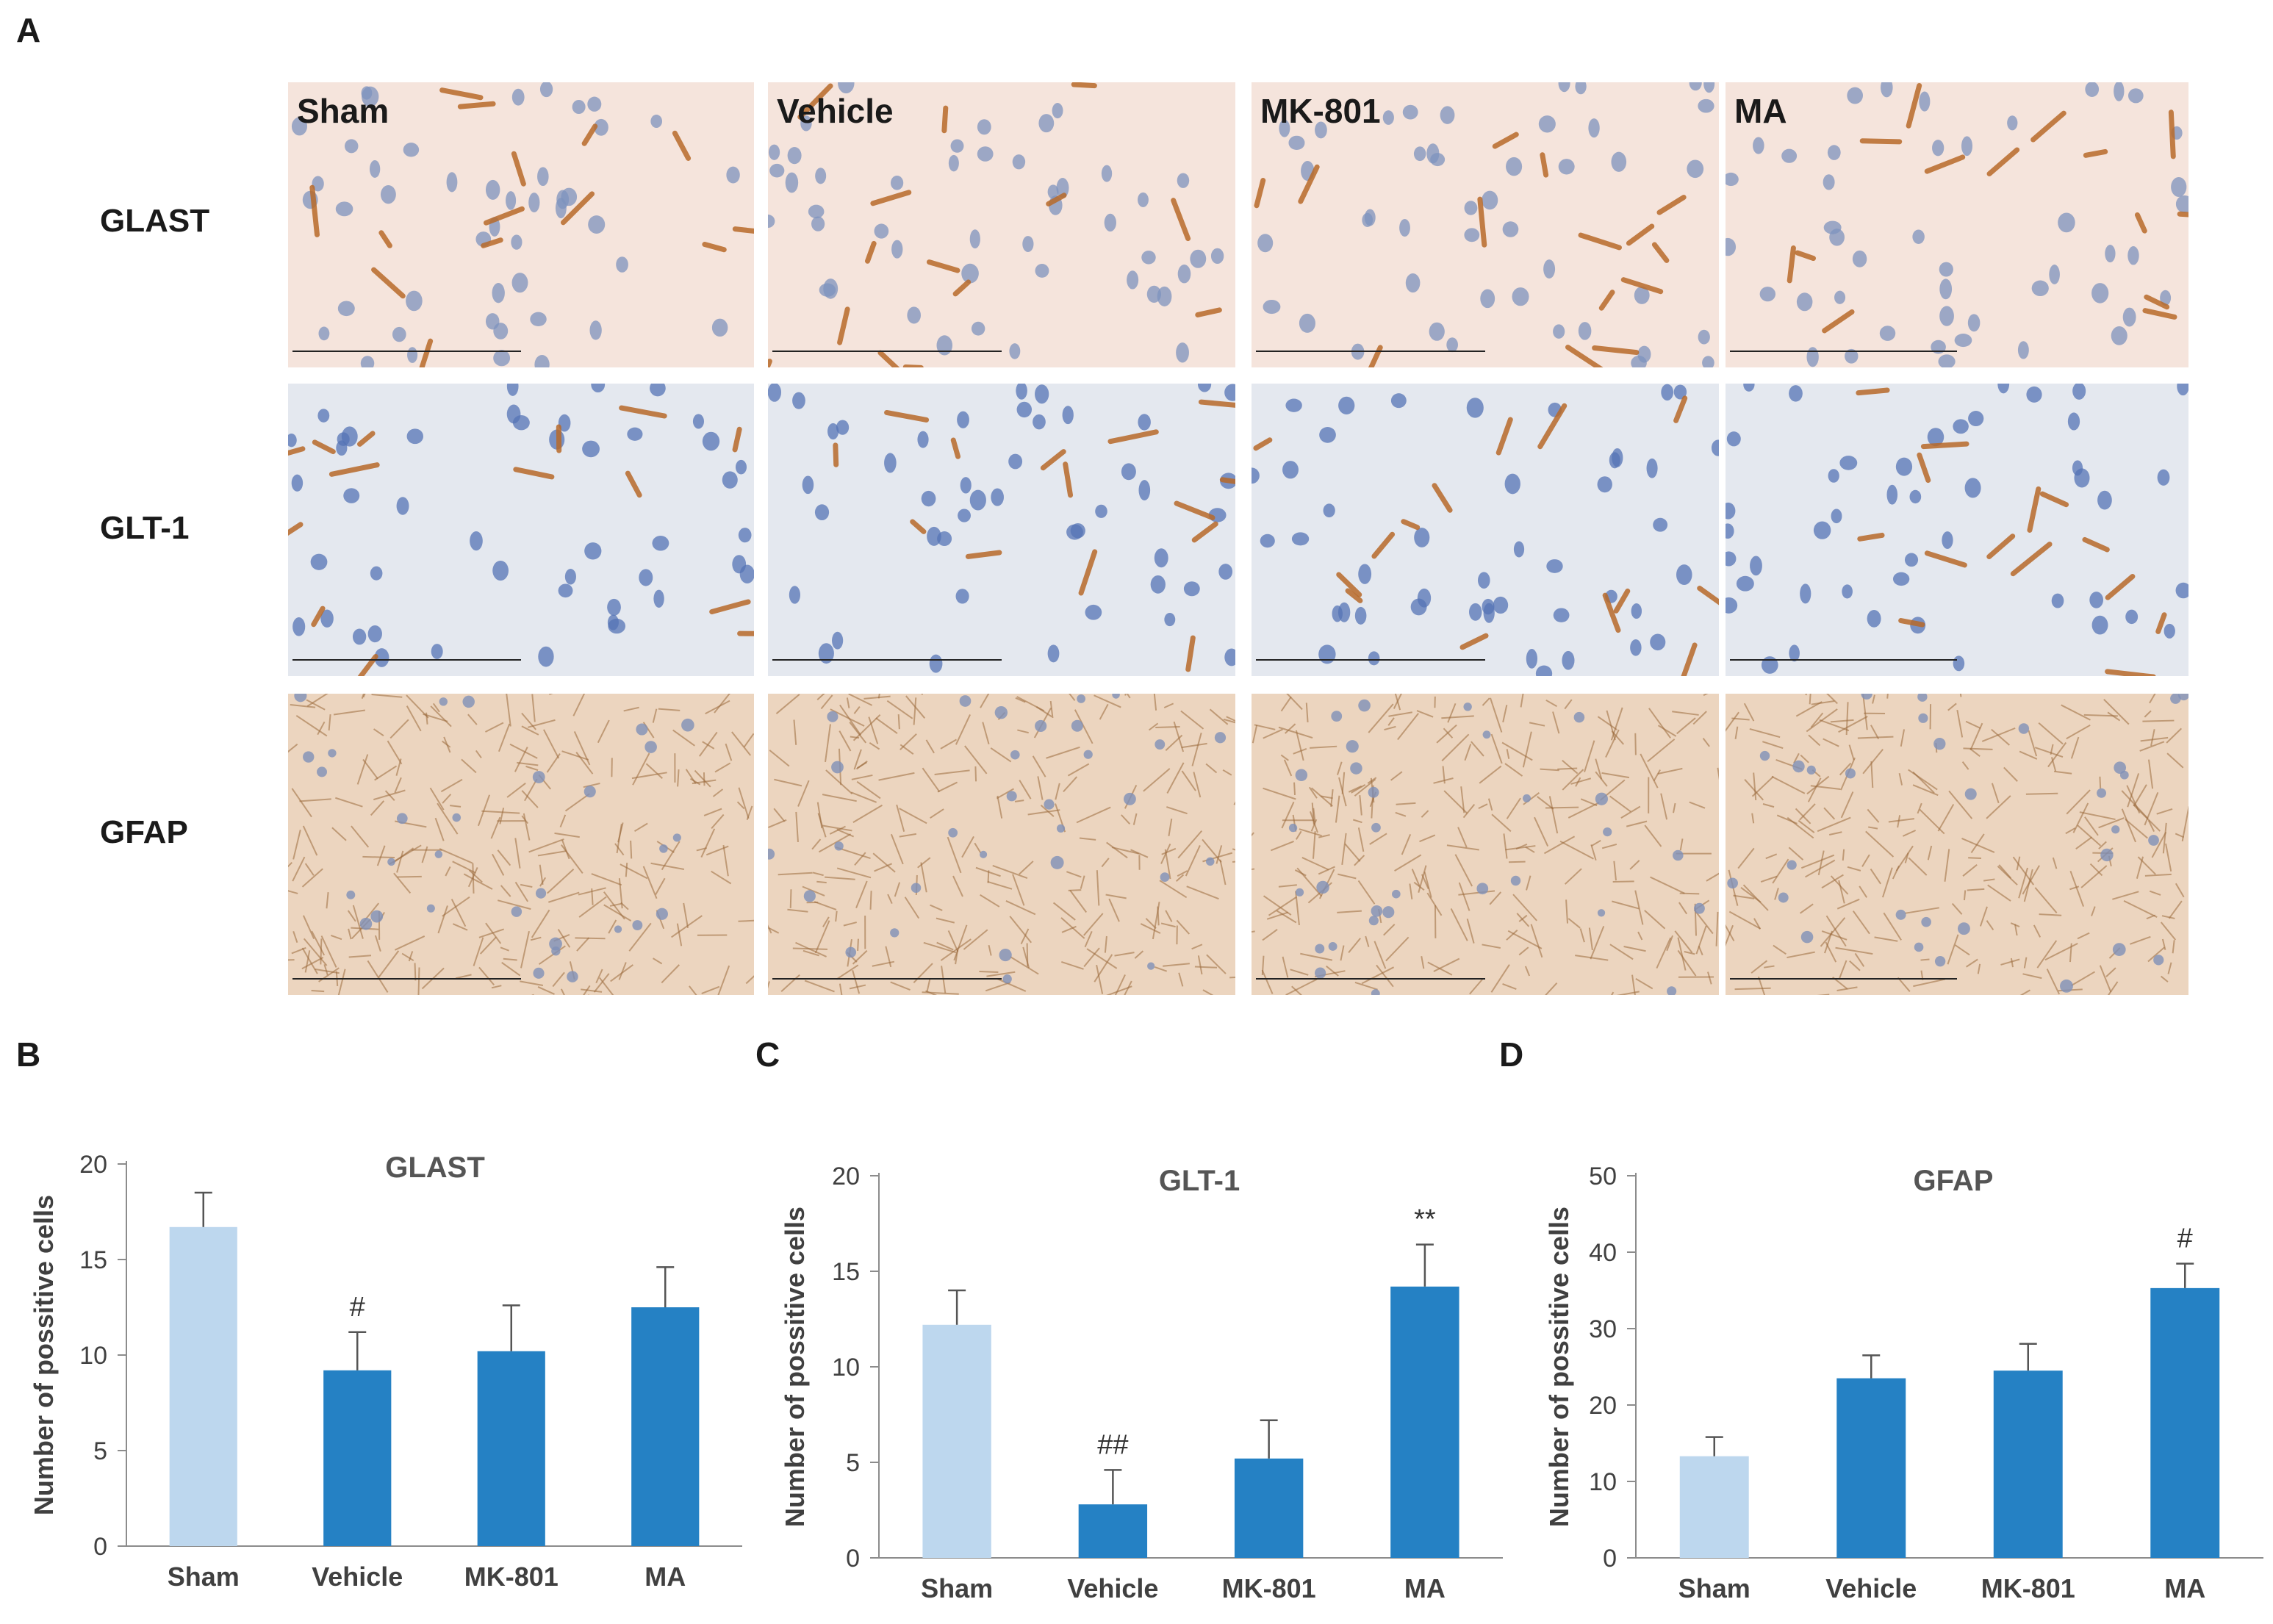  Describe the element at coordinates (1002, 844) in the screenshot. I see `micrograph-gfap-vehicle` at that location.